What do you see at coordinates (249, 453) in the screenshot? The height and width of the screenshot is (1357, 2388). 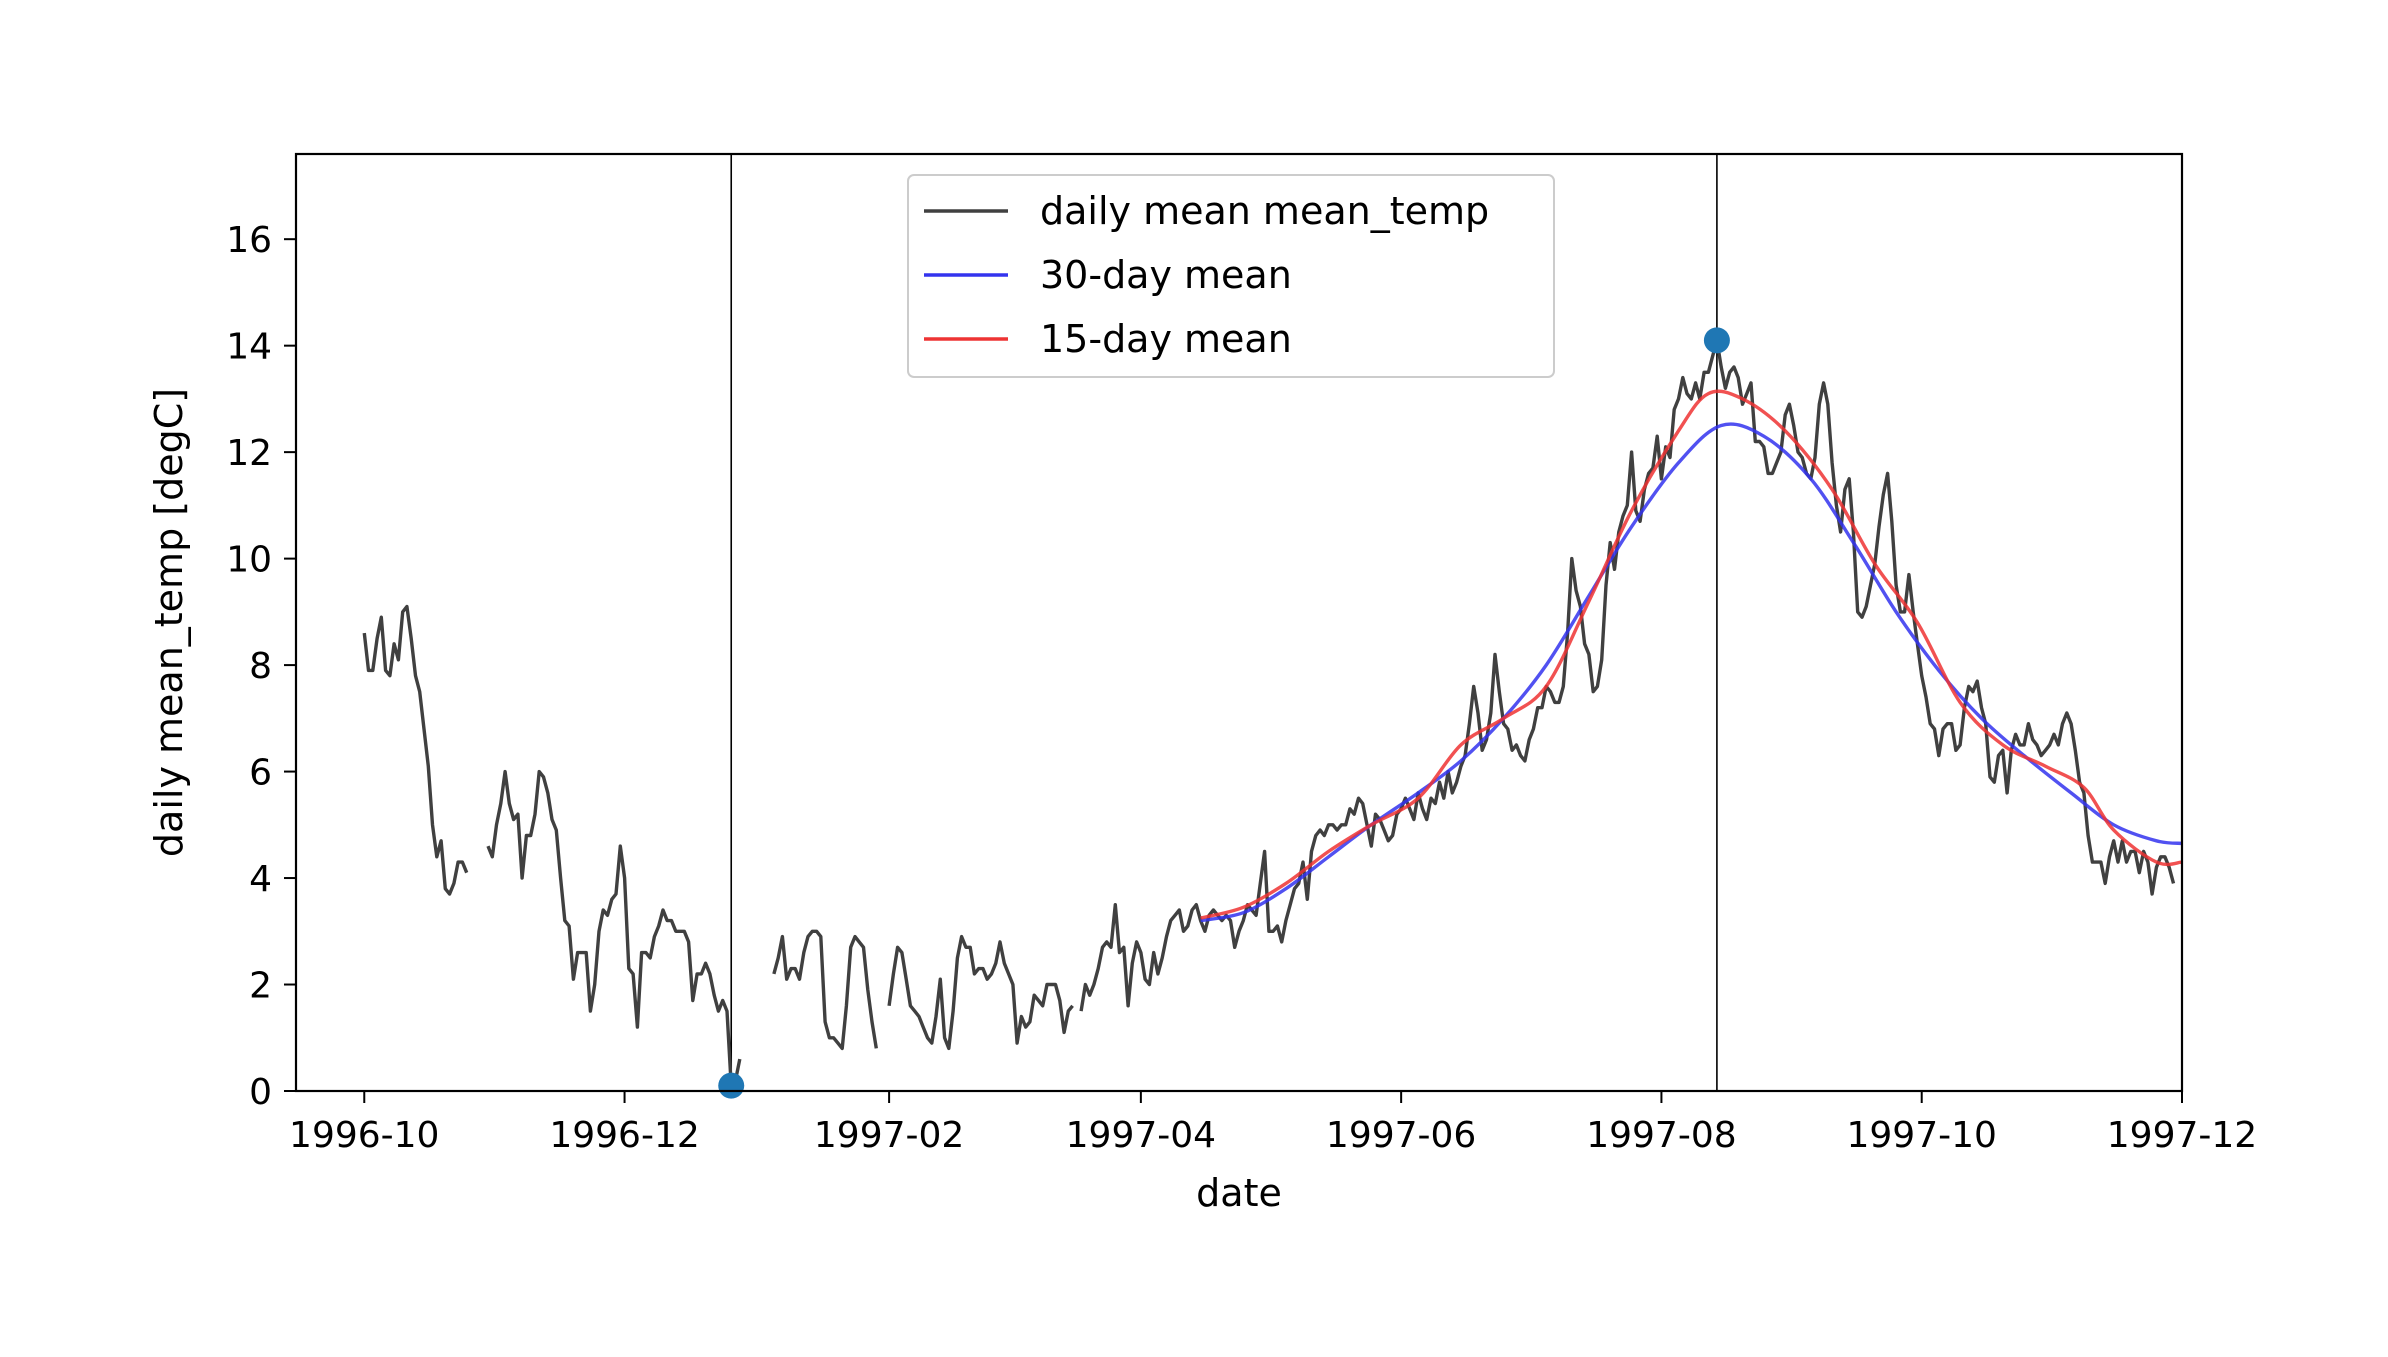 I see `y-tick-label: 12` at bounding box center [249, 453].